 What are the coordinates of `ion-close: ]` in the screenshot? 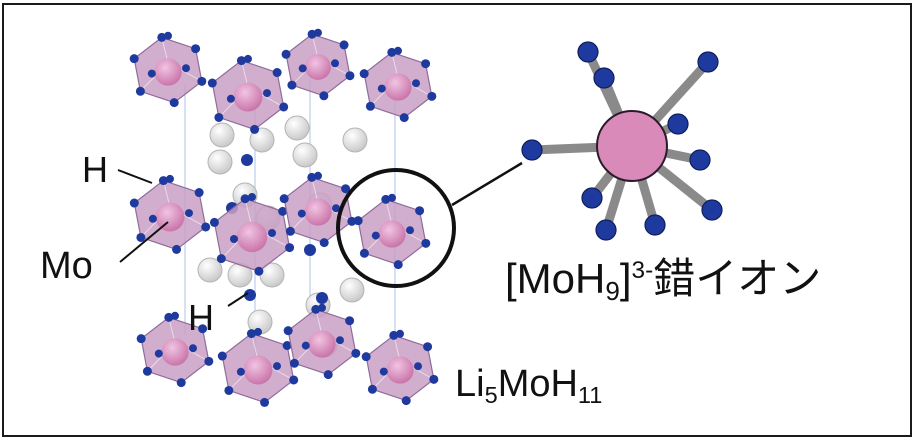 It's located at (625, 278).